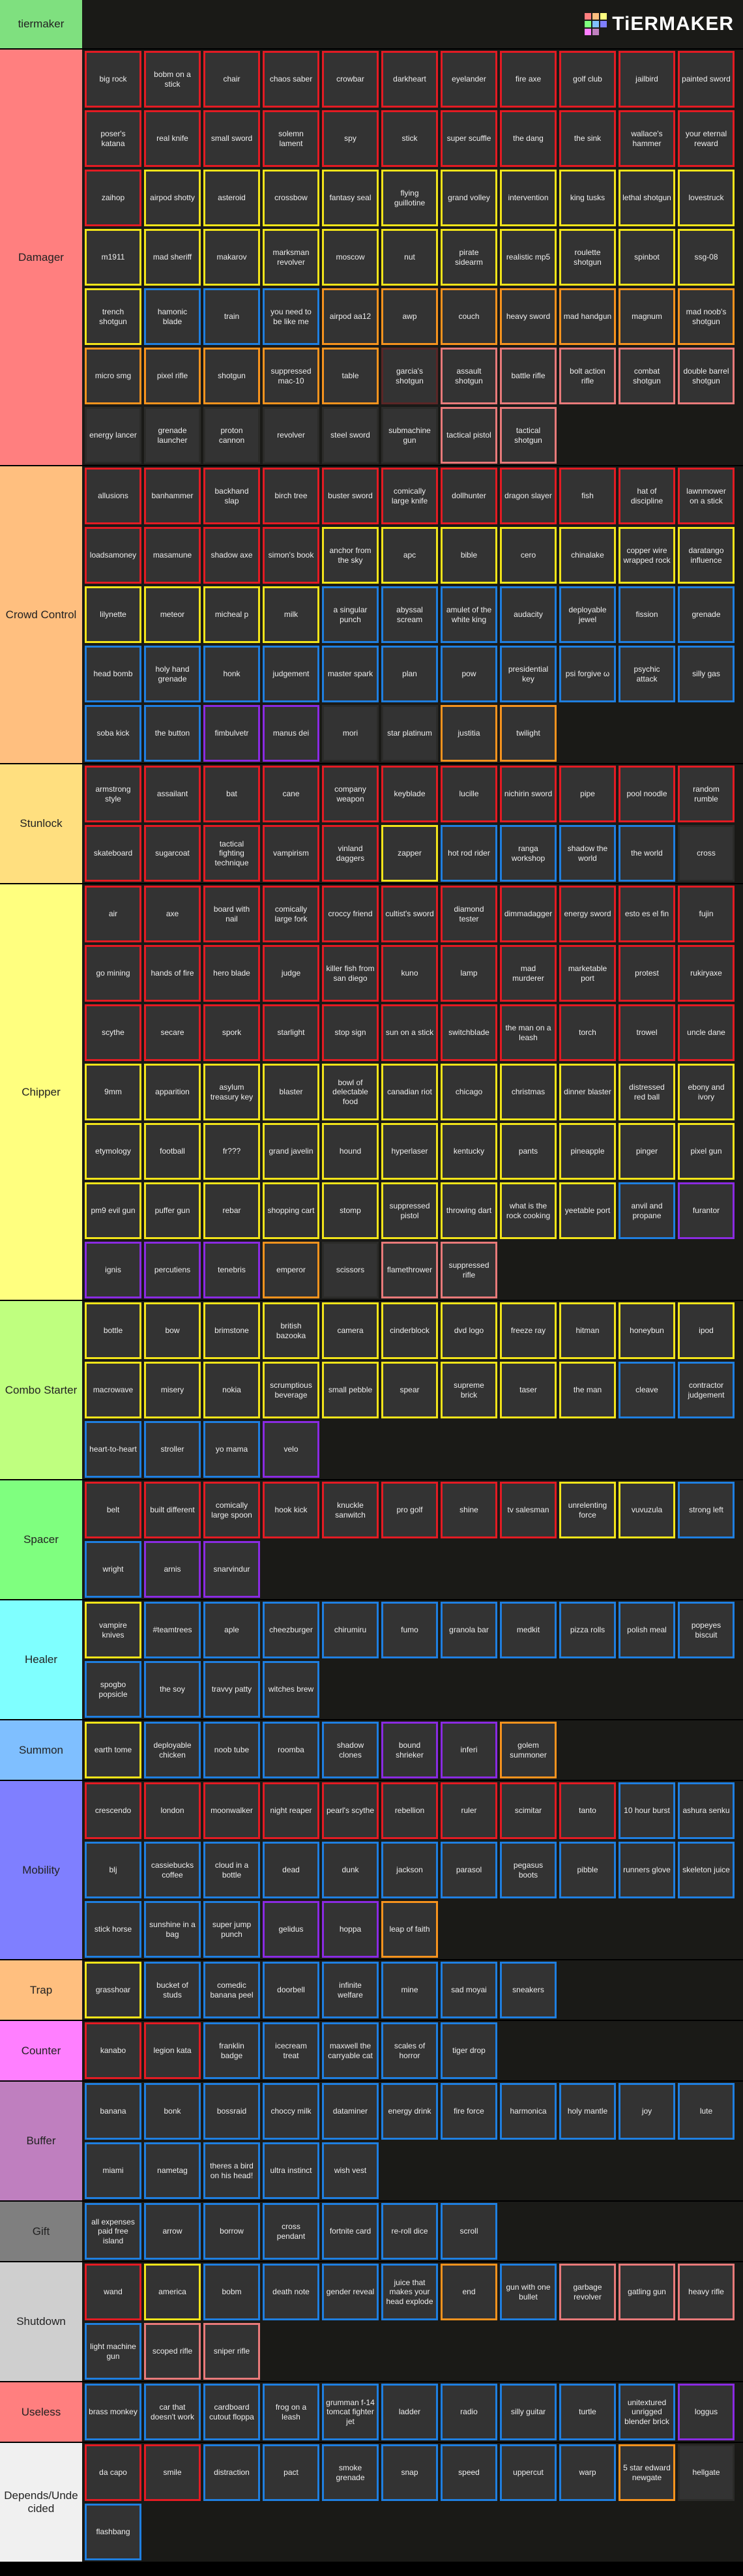  Describe the element at coordinates (350, 1330) in the screenshot. I see `item-tile: camera` at that location.